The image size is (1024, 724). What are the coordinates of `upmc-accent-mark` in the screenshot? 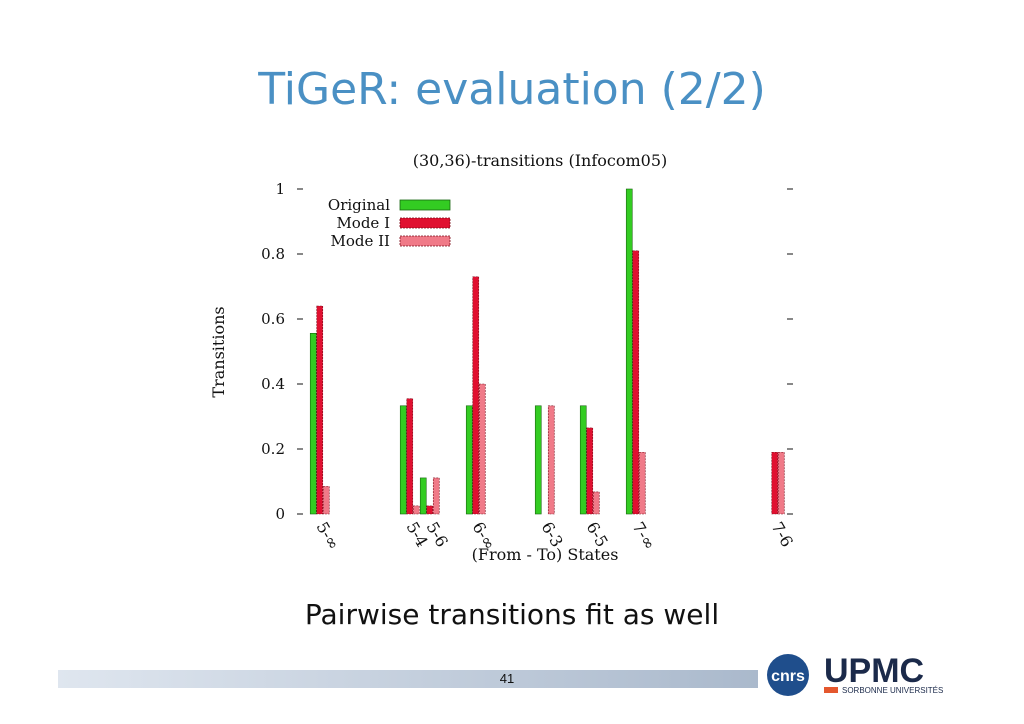 It's located at (831, 690).